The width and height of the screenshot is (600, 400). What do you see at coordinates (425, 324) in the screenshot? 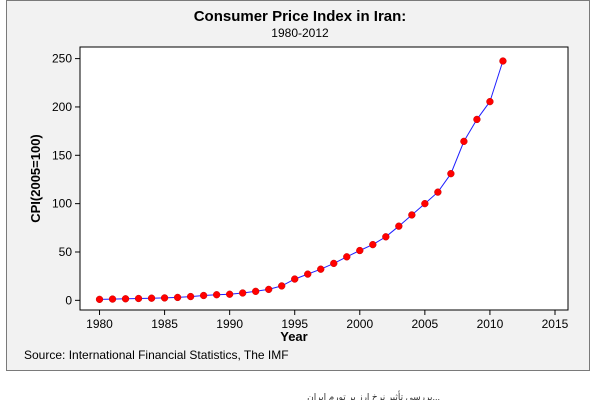
I see `x-tick-label: 2005` at bounding box center [425, 324].